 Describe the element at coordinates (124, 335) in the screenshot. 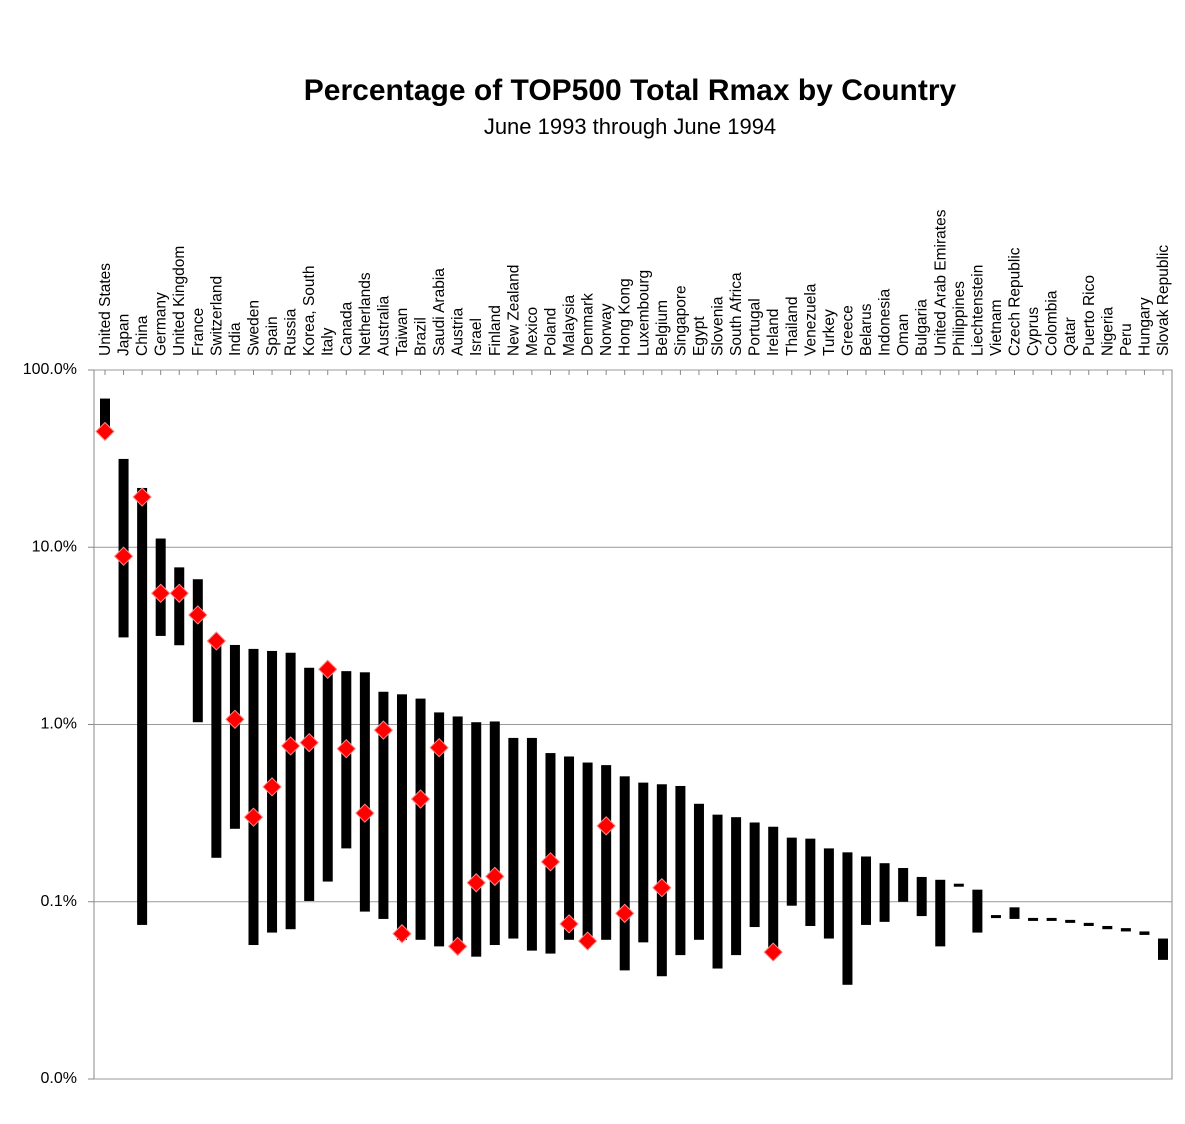

I see `x-tick-label: Japan` at that location.